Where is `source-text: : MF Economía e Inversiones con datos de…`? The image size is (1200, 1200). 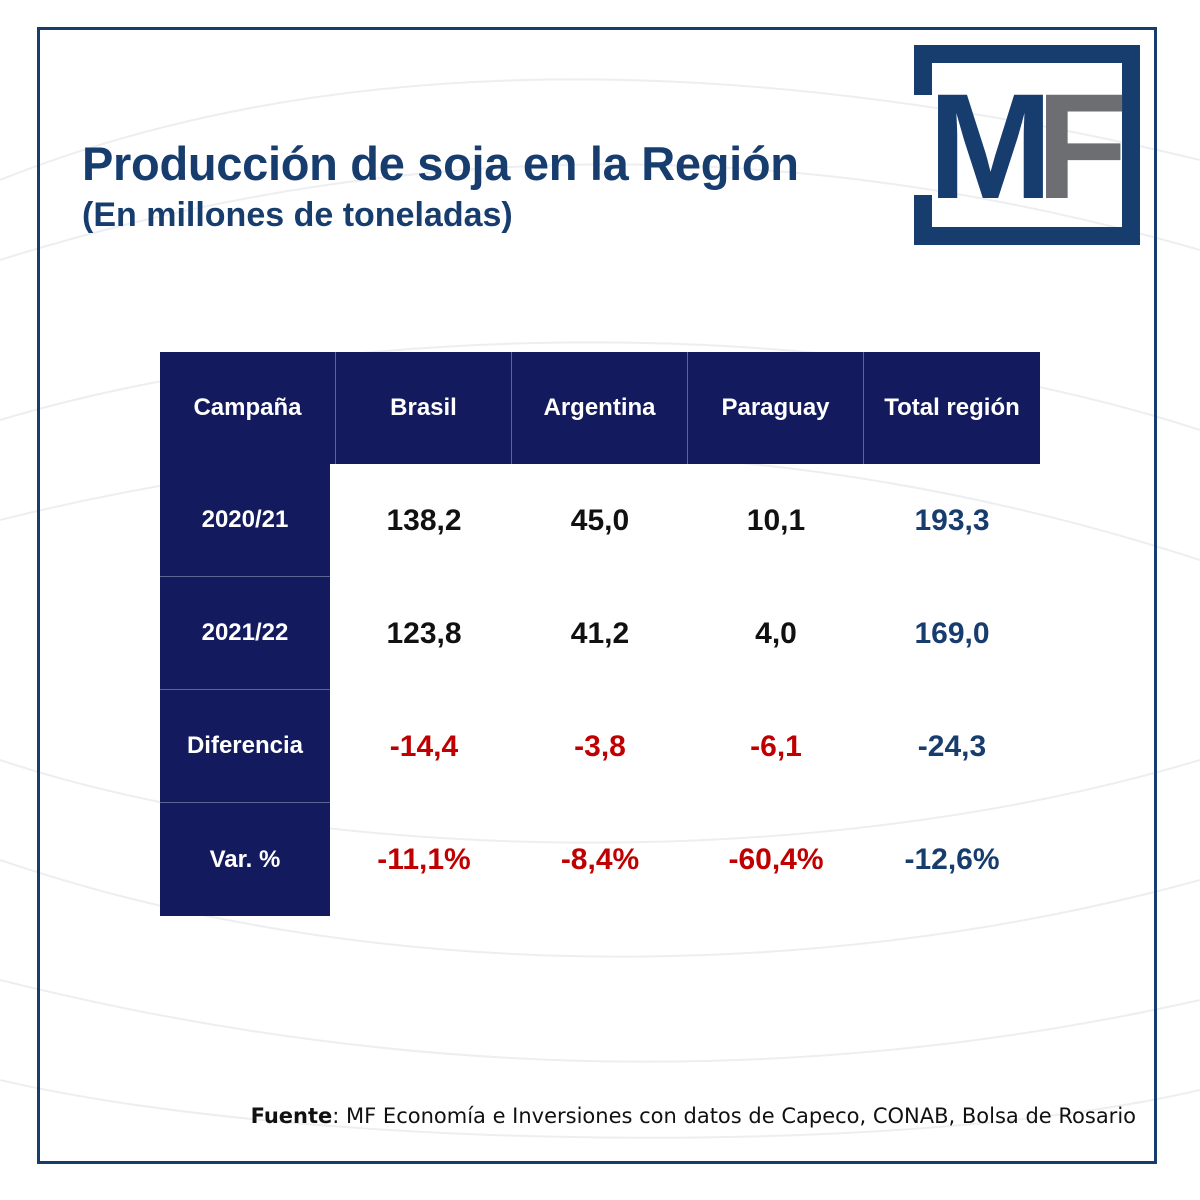
source-text: : MF Economía e Inversiones con datos de… is located at coordinates (734, 1116).